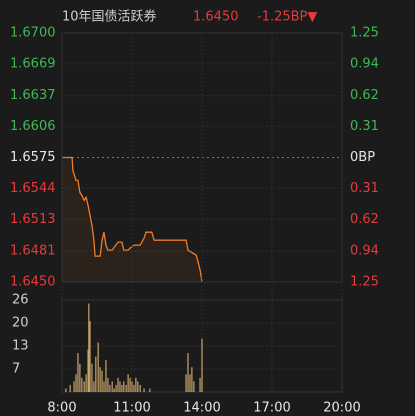  I want to click on line, so click(132, 219).